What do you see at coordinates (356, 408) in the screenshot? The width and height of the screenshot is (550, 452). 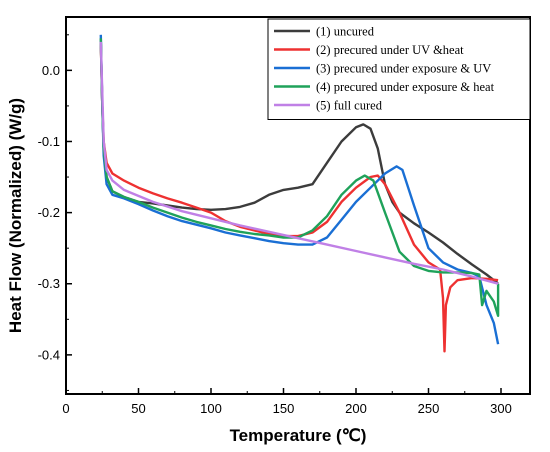 I see `x-tick-label: 200` at bounding box center [356, 408].